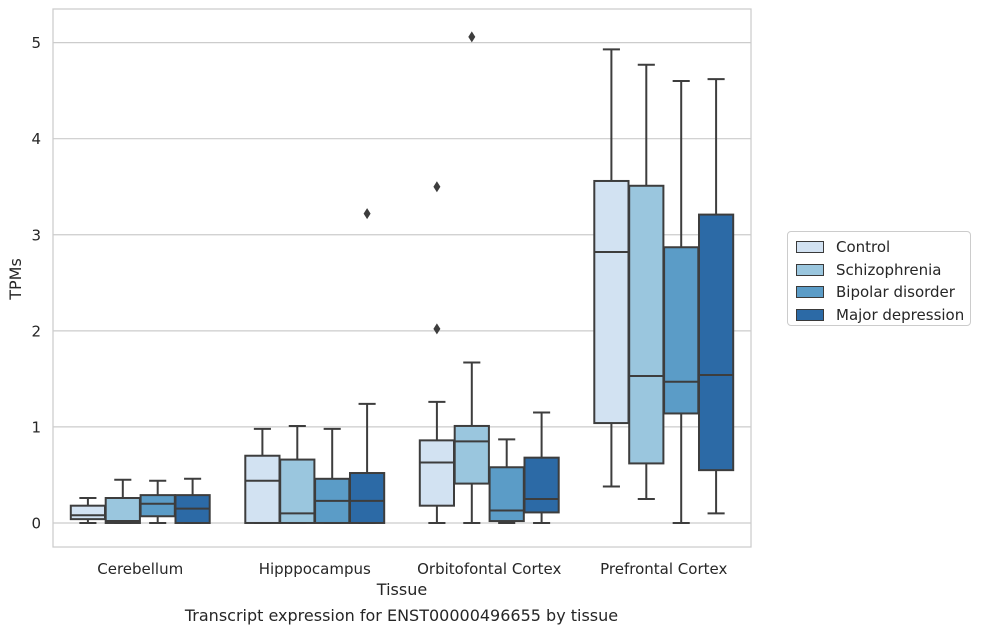 This screenshot has height=634, width=983. I want to click on legend-item-control: Control, so click(881, 247).